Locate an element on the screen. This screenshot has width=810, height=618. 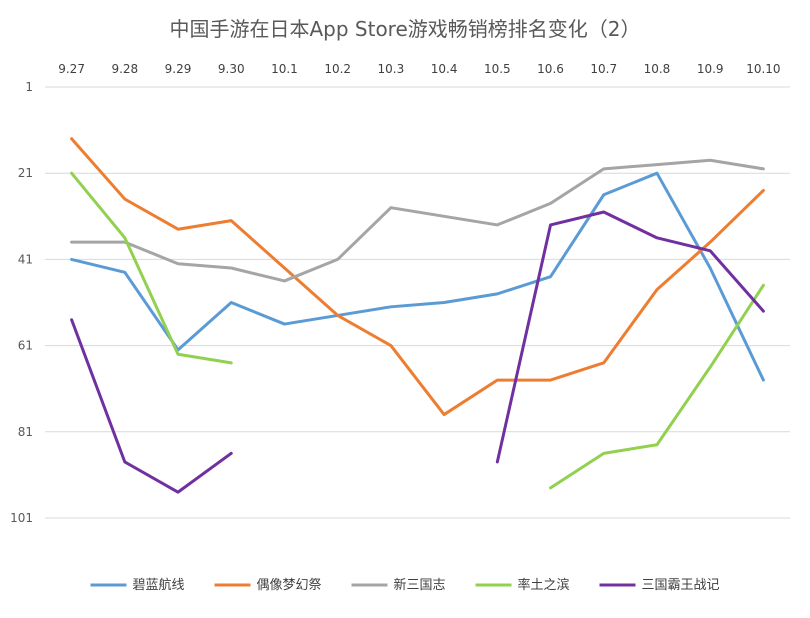
legend-label: 新三国志 is located at coordinates (420, 585).